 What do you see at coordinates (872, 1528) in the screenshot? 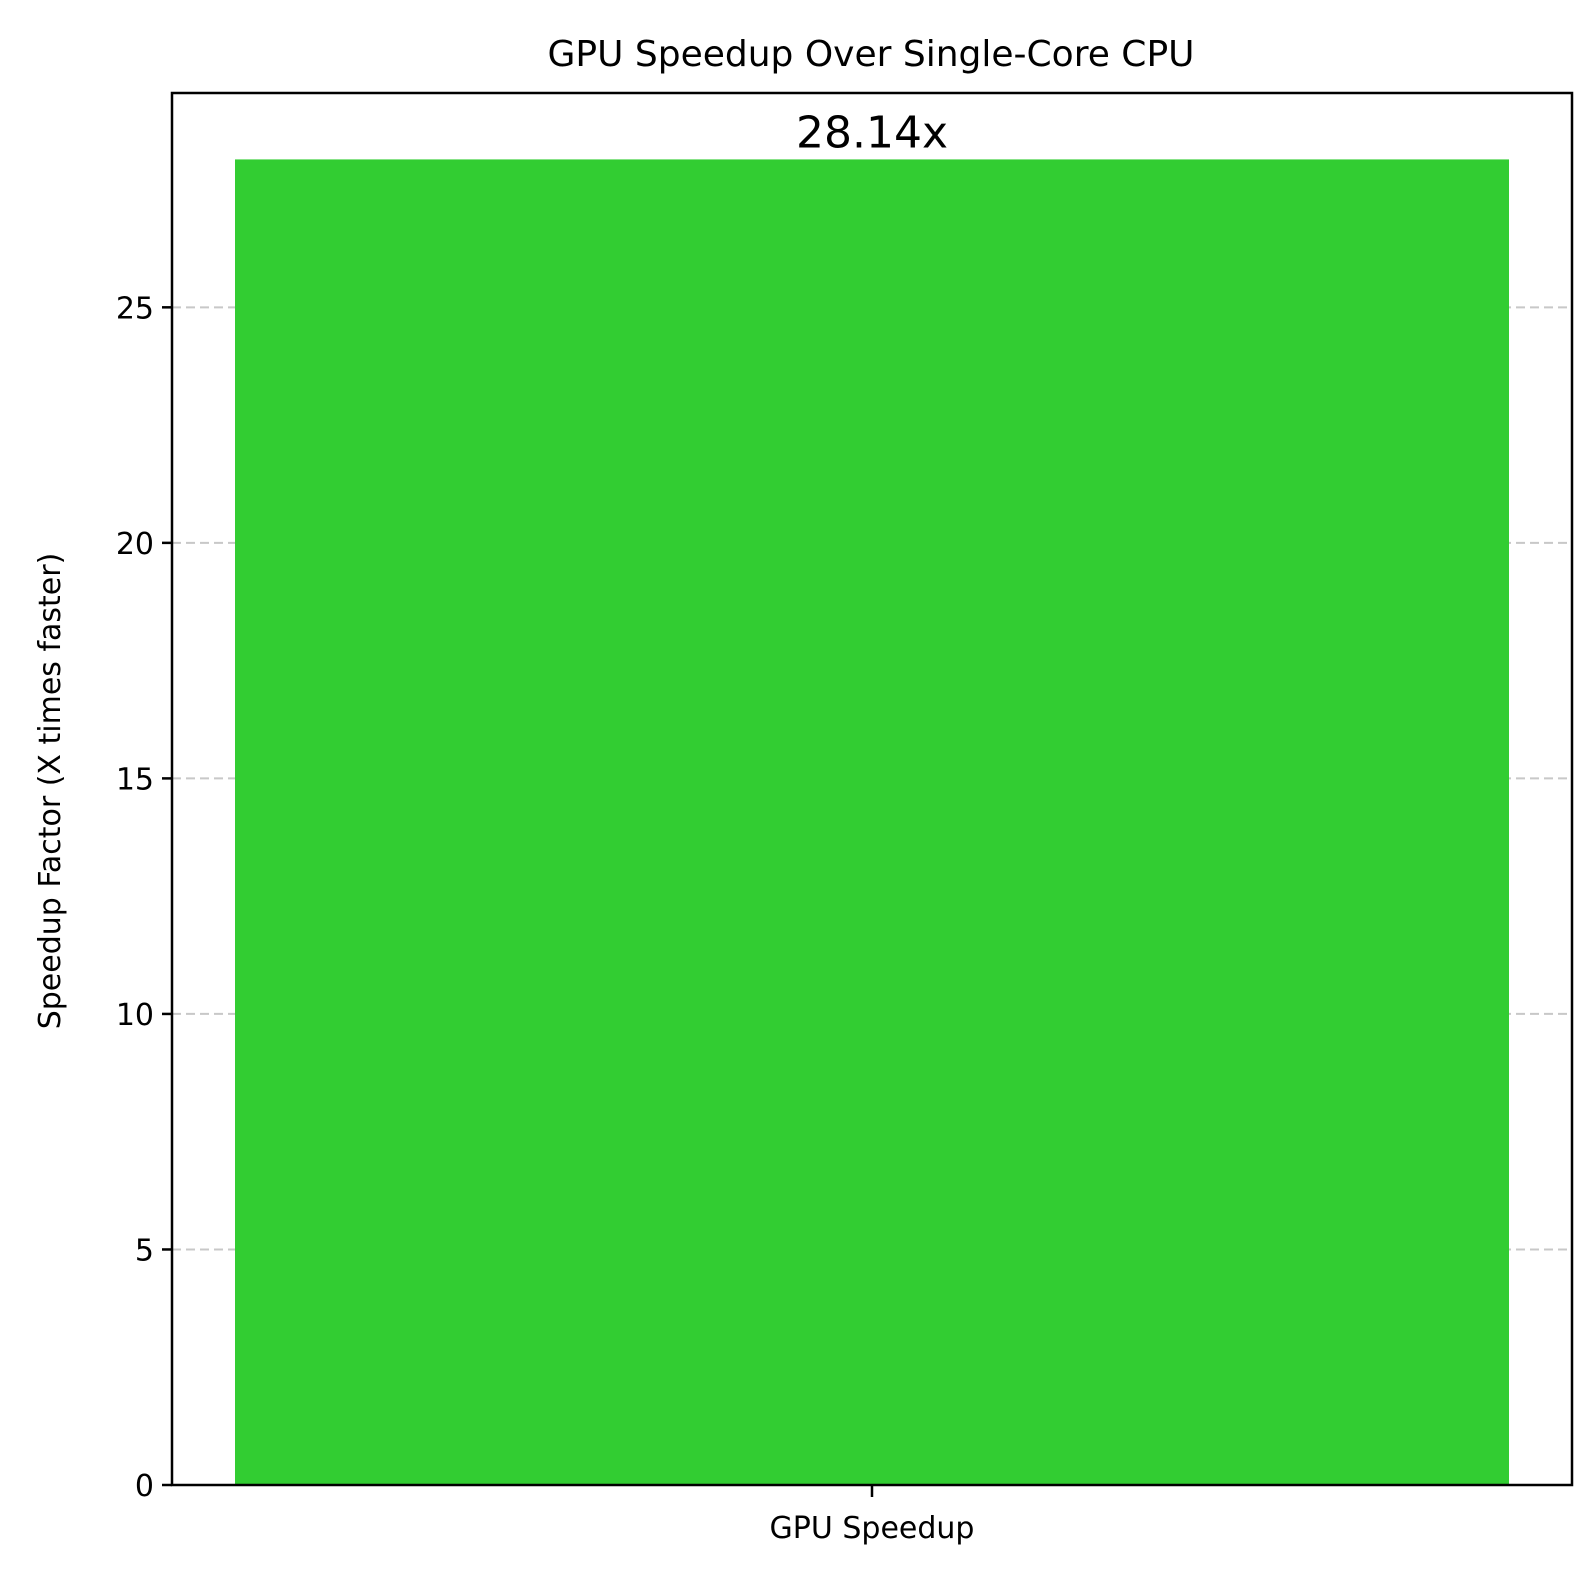
I see `x-tick-label-0: GPU Speedup` at bounding box center [872, 1528].